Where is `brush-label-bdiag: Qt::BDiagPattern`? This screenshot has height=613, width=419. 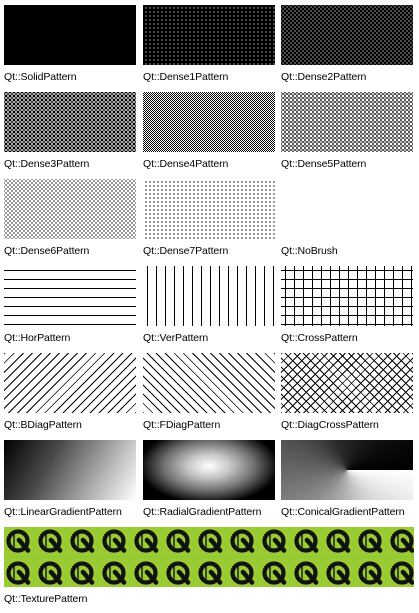
brush-label-bdiag: Qt::BDiagPattern is located at coordinates (43, 425).